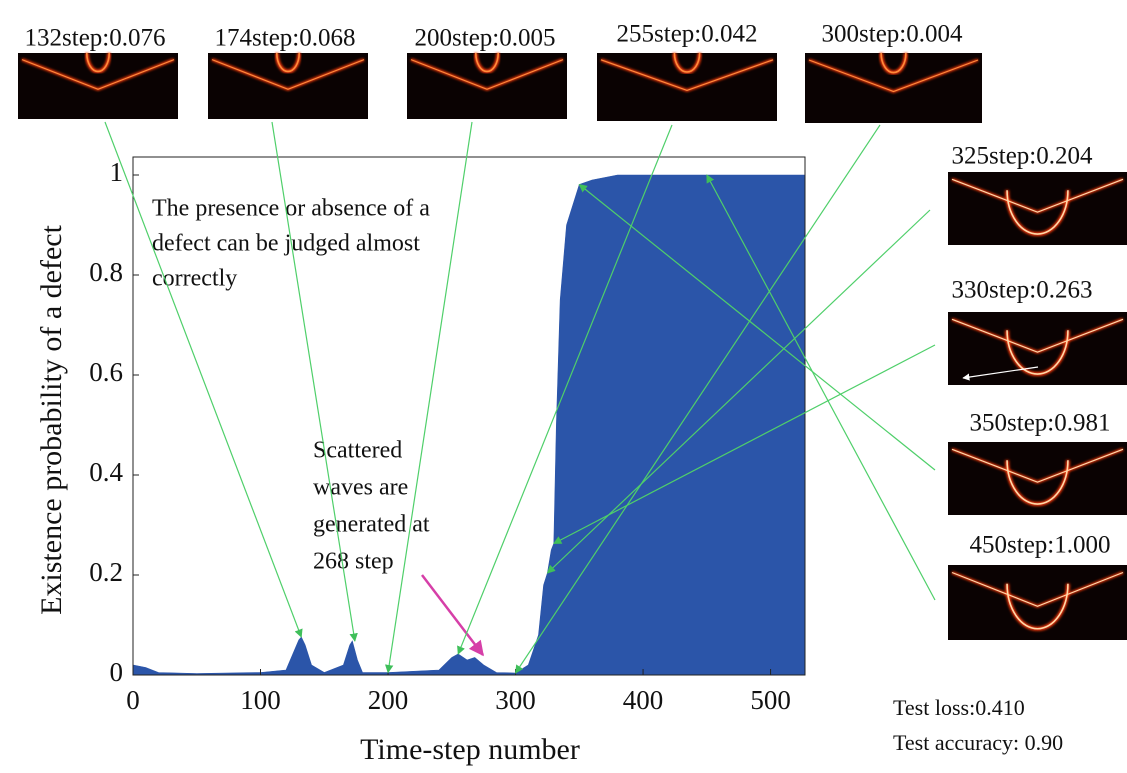 The height and width of the screenshot is (773, 1127). What do you see at coordinates (515, 700) in the screenshot?
I see `x-tick-label: 300` at bounding box center [515, 700].